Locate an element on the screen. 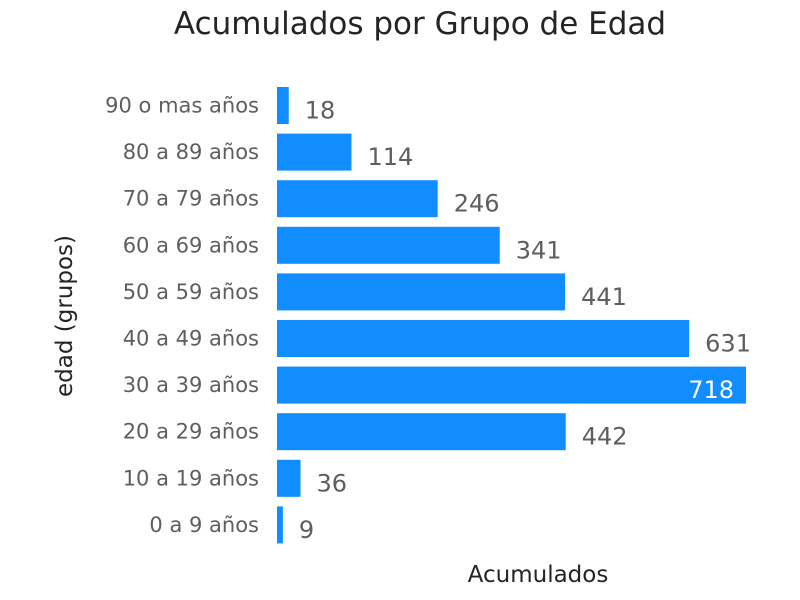  data-label: 631 is located at coordinates (728, 344).